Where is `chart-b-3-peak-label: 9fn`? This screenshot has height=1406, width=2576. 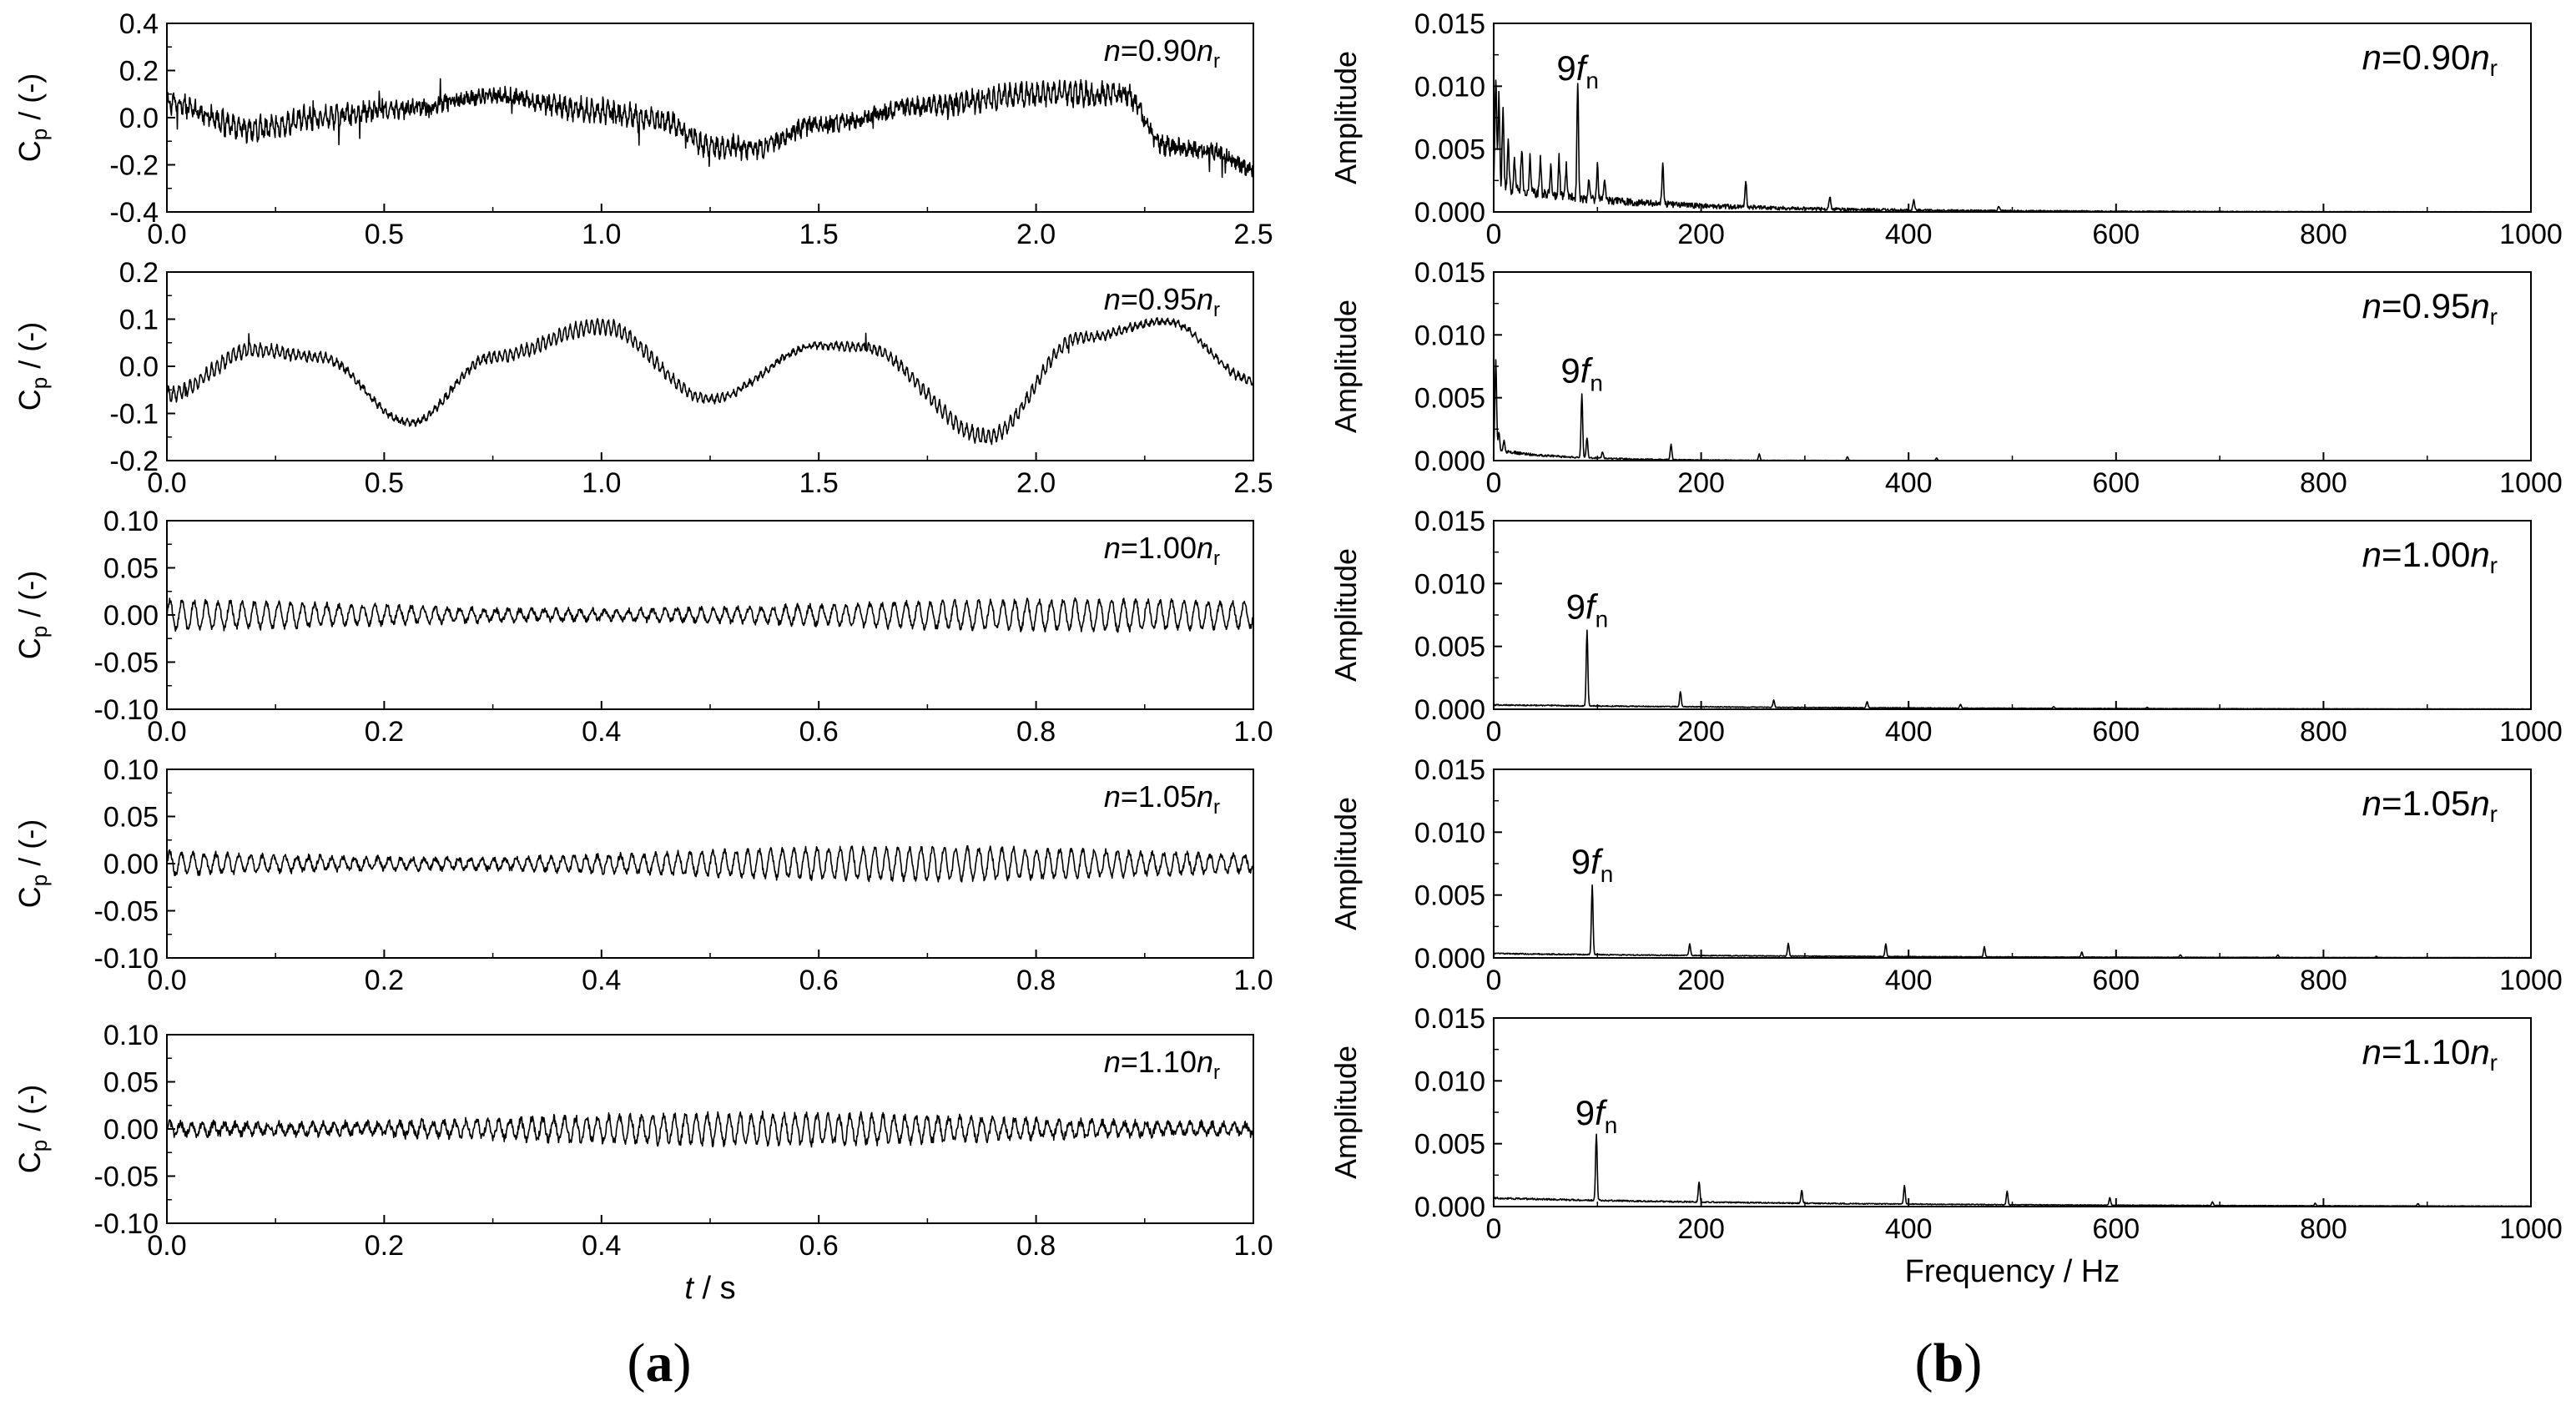
chart-b-3-peak-label: 9fn is located at coordinates (1587, 610).